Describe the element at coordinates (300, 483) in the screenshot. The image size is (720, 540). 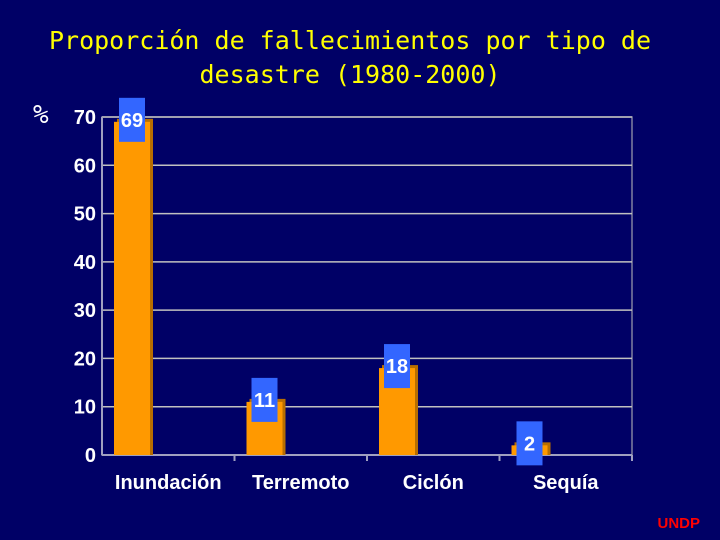
I see `x-category-label: Terremoto` at that location.